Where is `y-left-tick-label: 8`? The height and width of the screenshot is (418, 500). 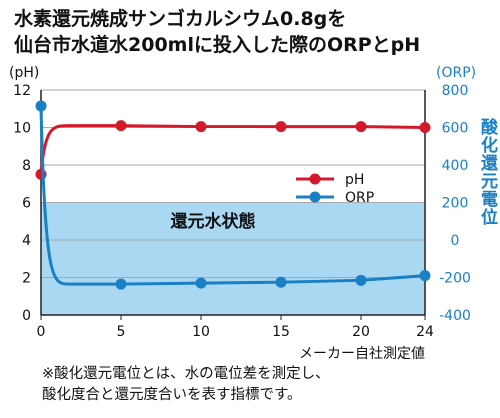
y-left-tick-label: 8 is located at coordinates (26, 166).